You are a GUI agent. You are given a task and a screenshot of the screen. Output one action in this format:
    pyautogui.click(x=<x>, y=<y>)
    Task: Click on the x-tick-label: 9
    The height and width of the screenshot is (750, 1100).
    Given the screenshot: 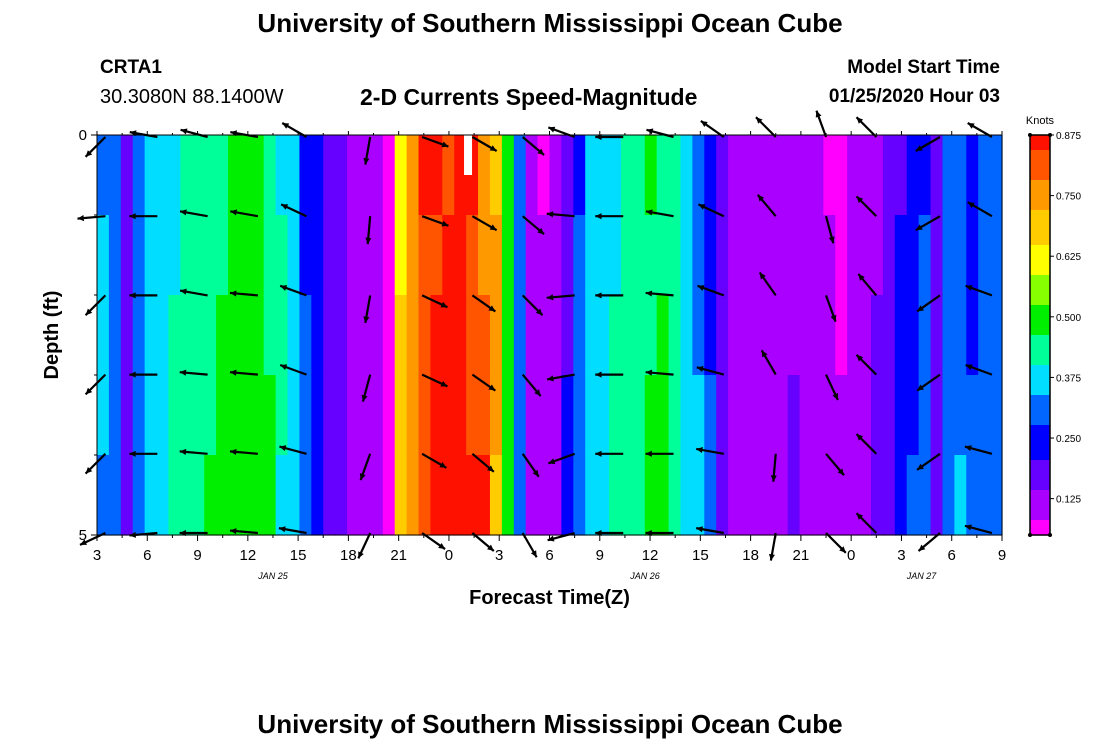 What is the action you would take?
    pyautogui.click(x=1002, y=555)
    